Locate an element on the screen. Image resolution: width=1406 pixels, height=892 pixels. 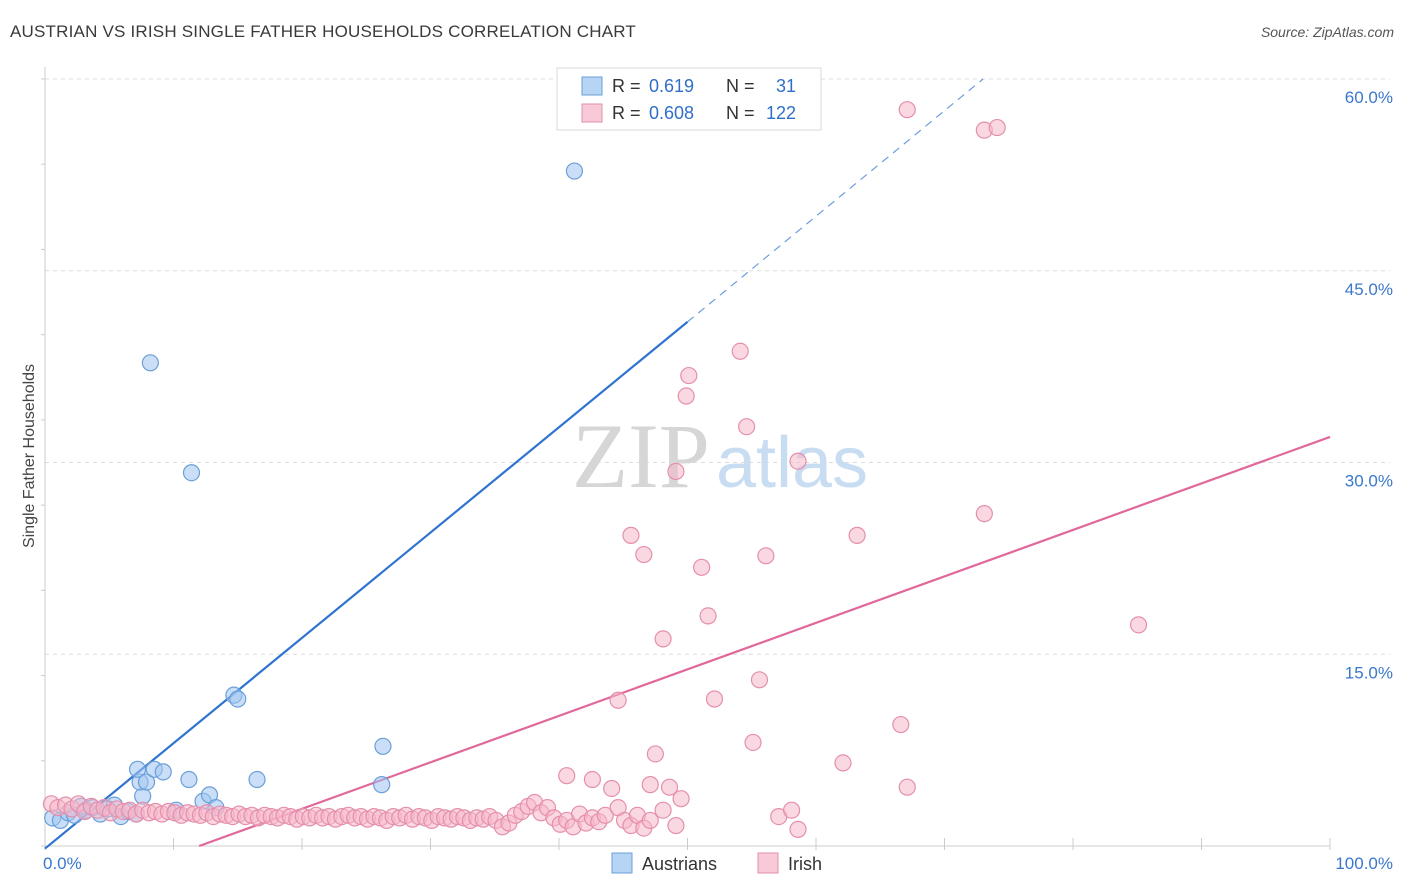
irish-legend-label: Irish is located at coordinates (805, 864).